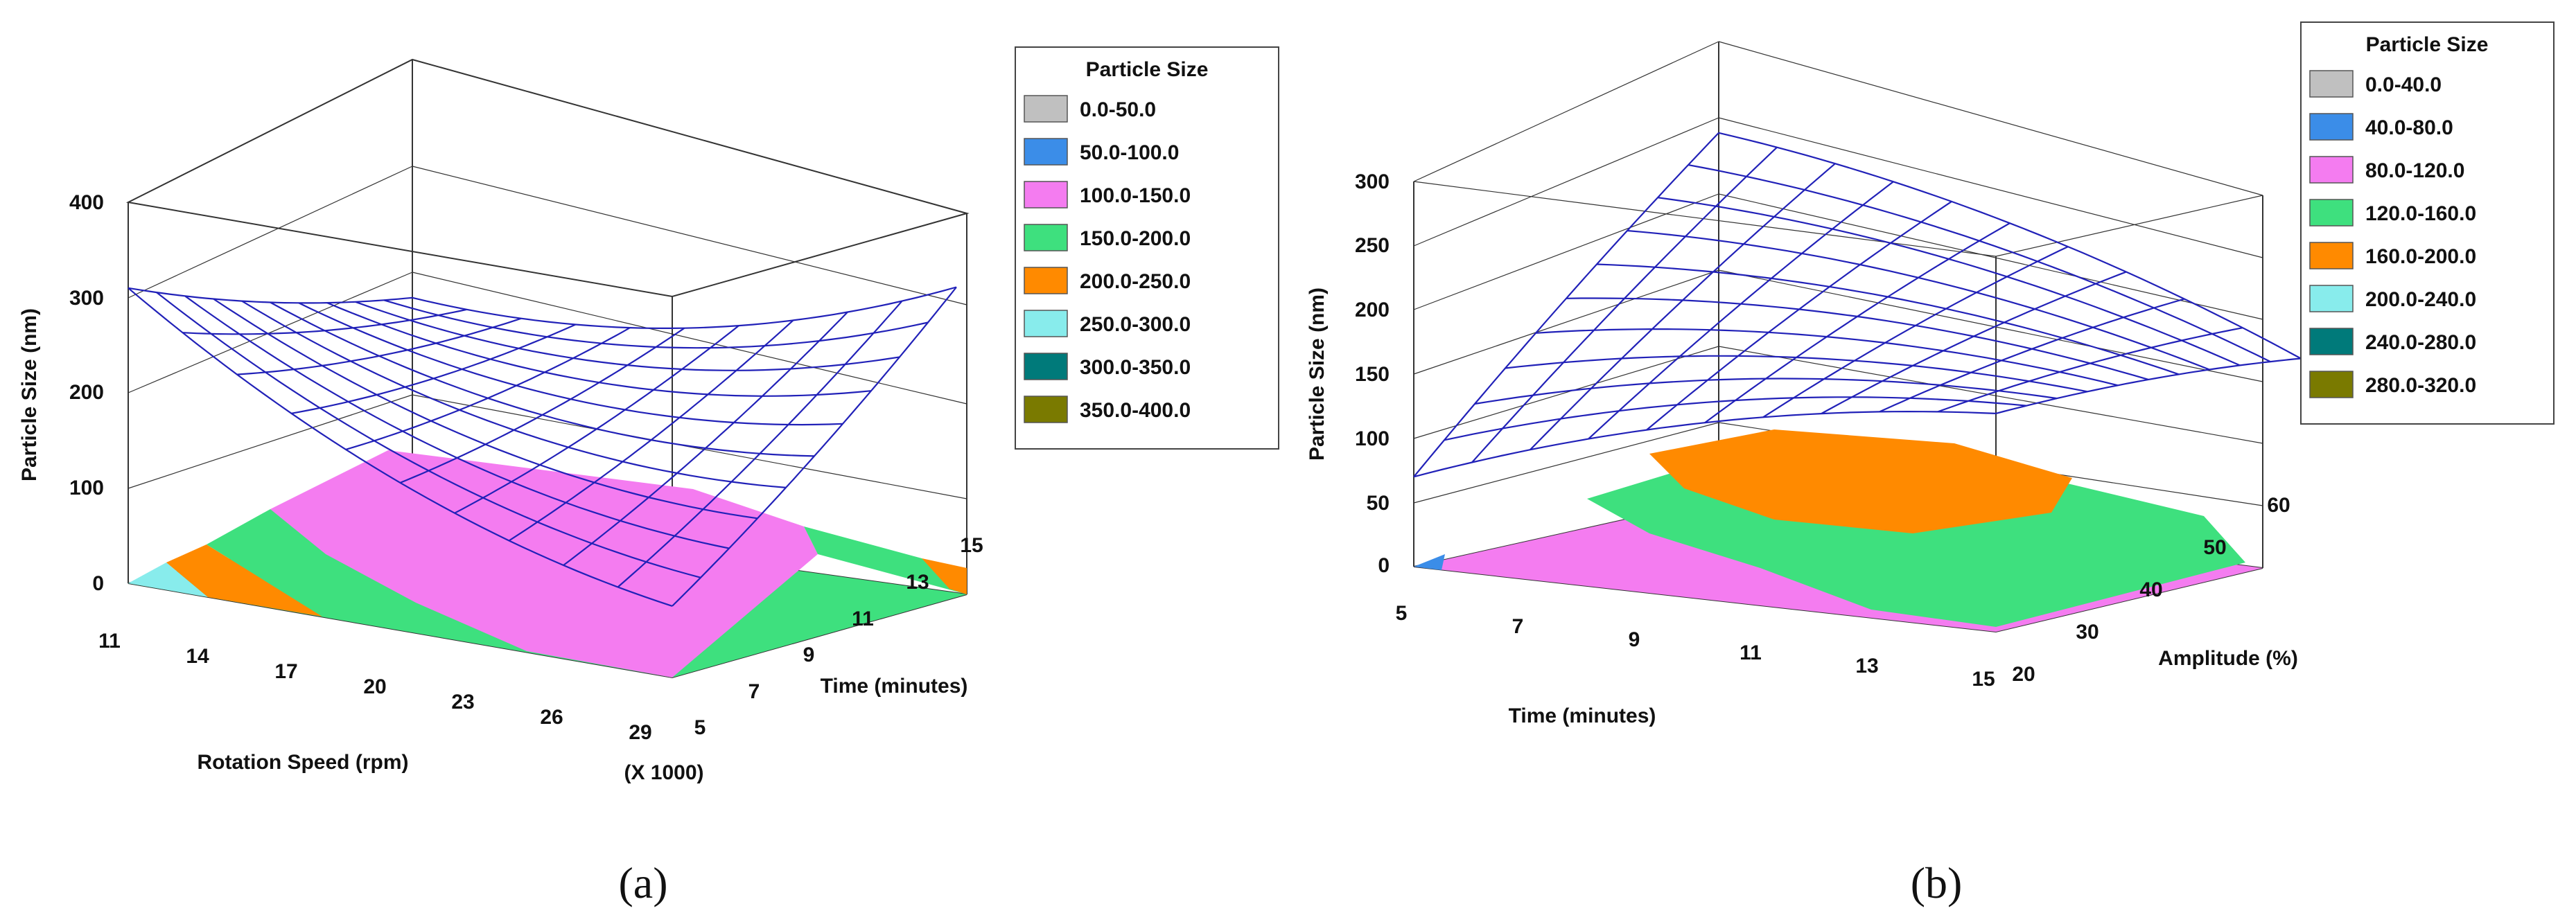 This screenshot has width=2576, height=922. I want to click on panel-a-surface-mesh, so click(542, 446).